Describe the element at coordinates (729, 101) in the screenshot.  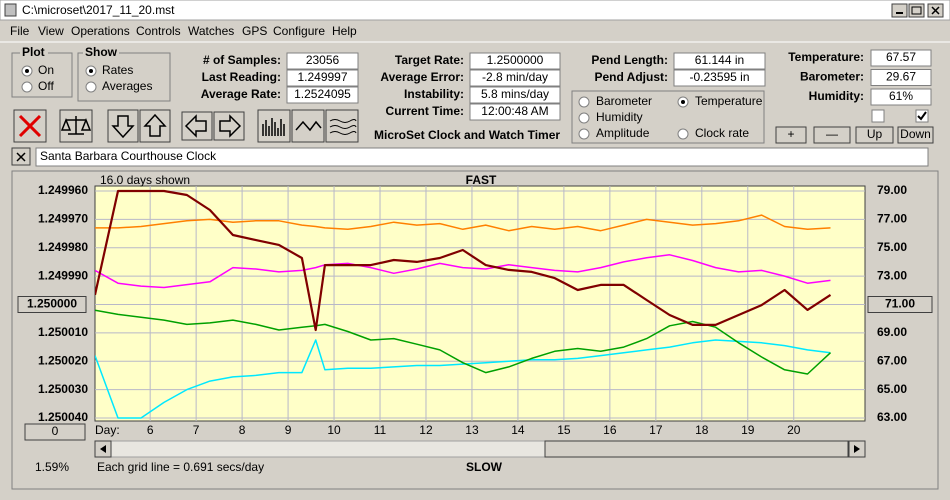
I see `legend-label: Temperature` at that location.